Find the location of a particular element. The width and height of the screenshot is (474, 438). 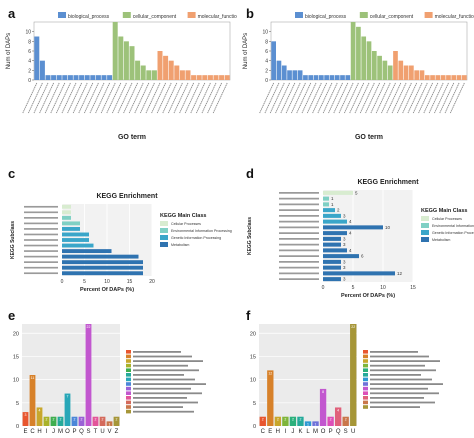

bar-value-label: 12 is located at coordinates (400, 273).